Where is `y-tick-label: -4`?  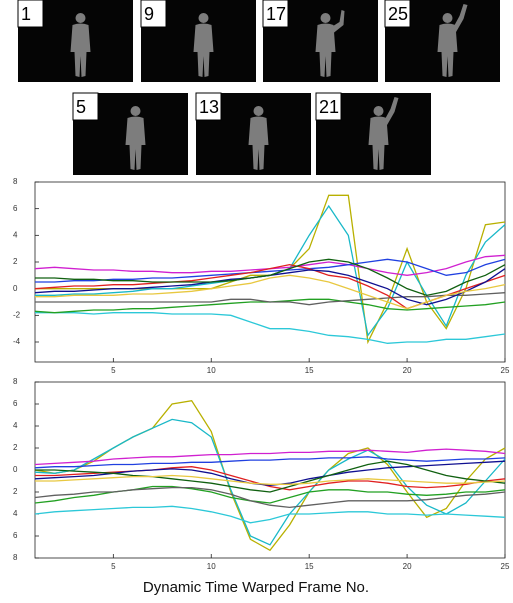
y-tick-label: -4 is located at coordinates (17, 341).